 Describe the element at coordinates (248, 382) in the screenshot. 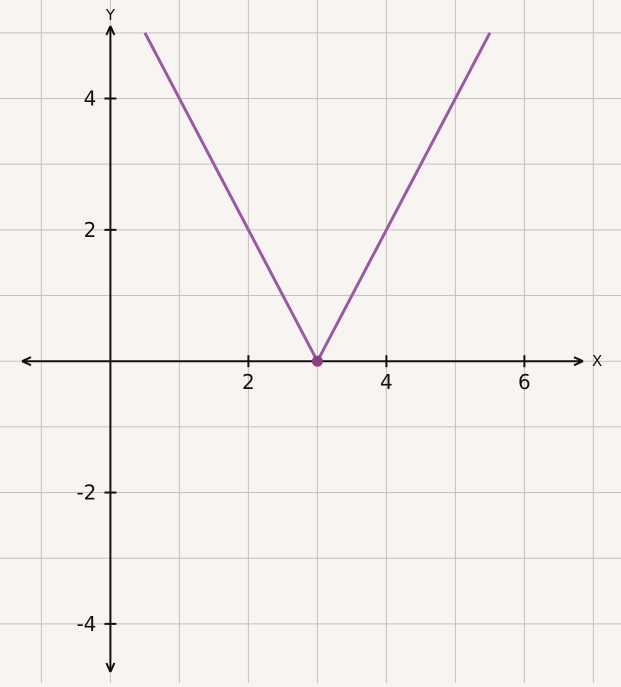

I see `x-tick-label: 2` at that location.